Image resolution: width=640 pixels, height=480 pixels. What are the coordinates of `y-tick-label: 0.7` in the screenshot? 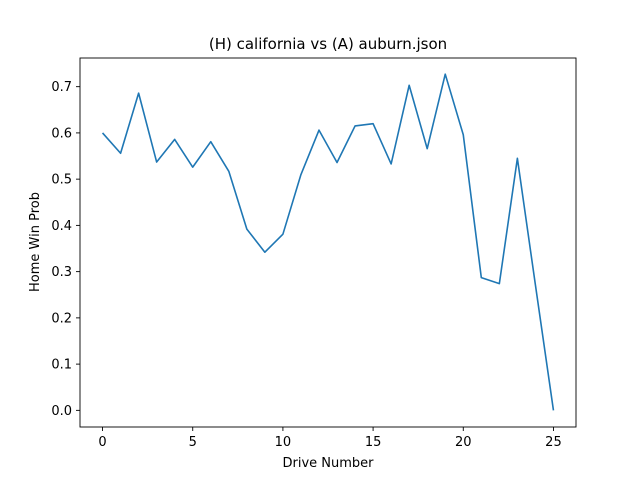 It's located at (61, 87).